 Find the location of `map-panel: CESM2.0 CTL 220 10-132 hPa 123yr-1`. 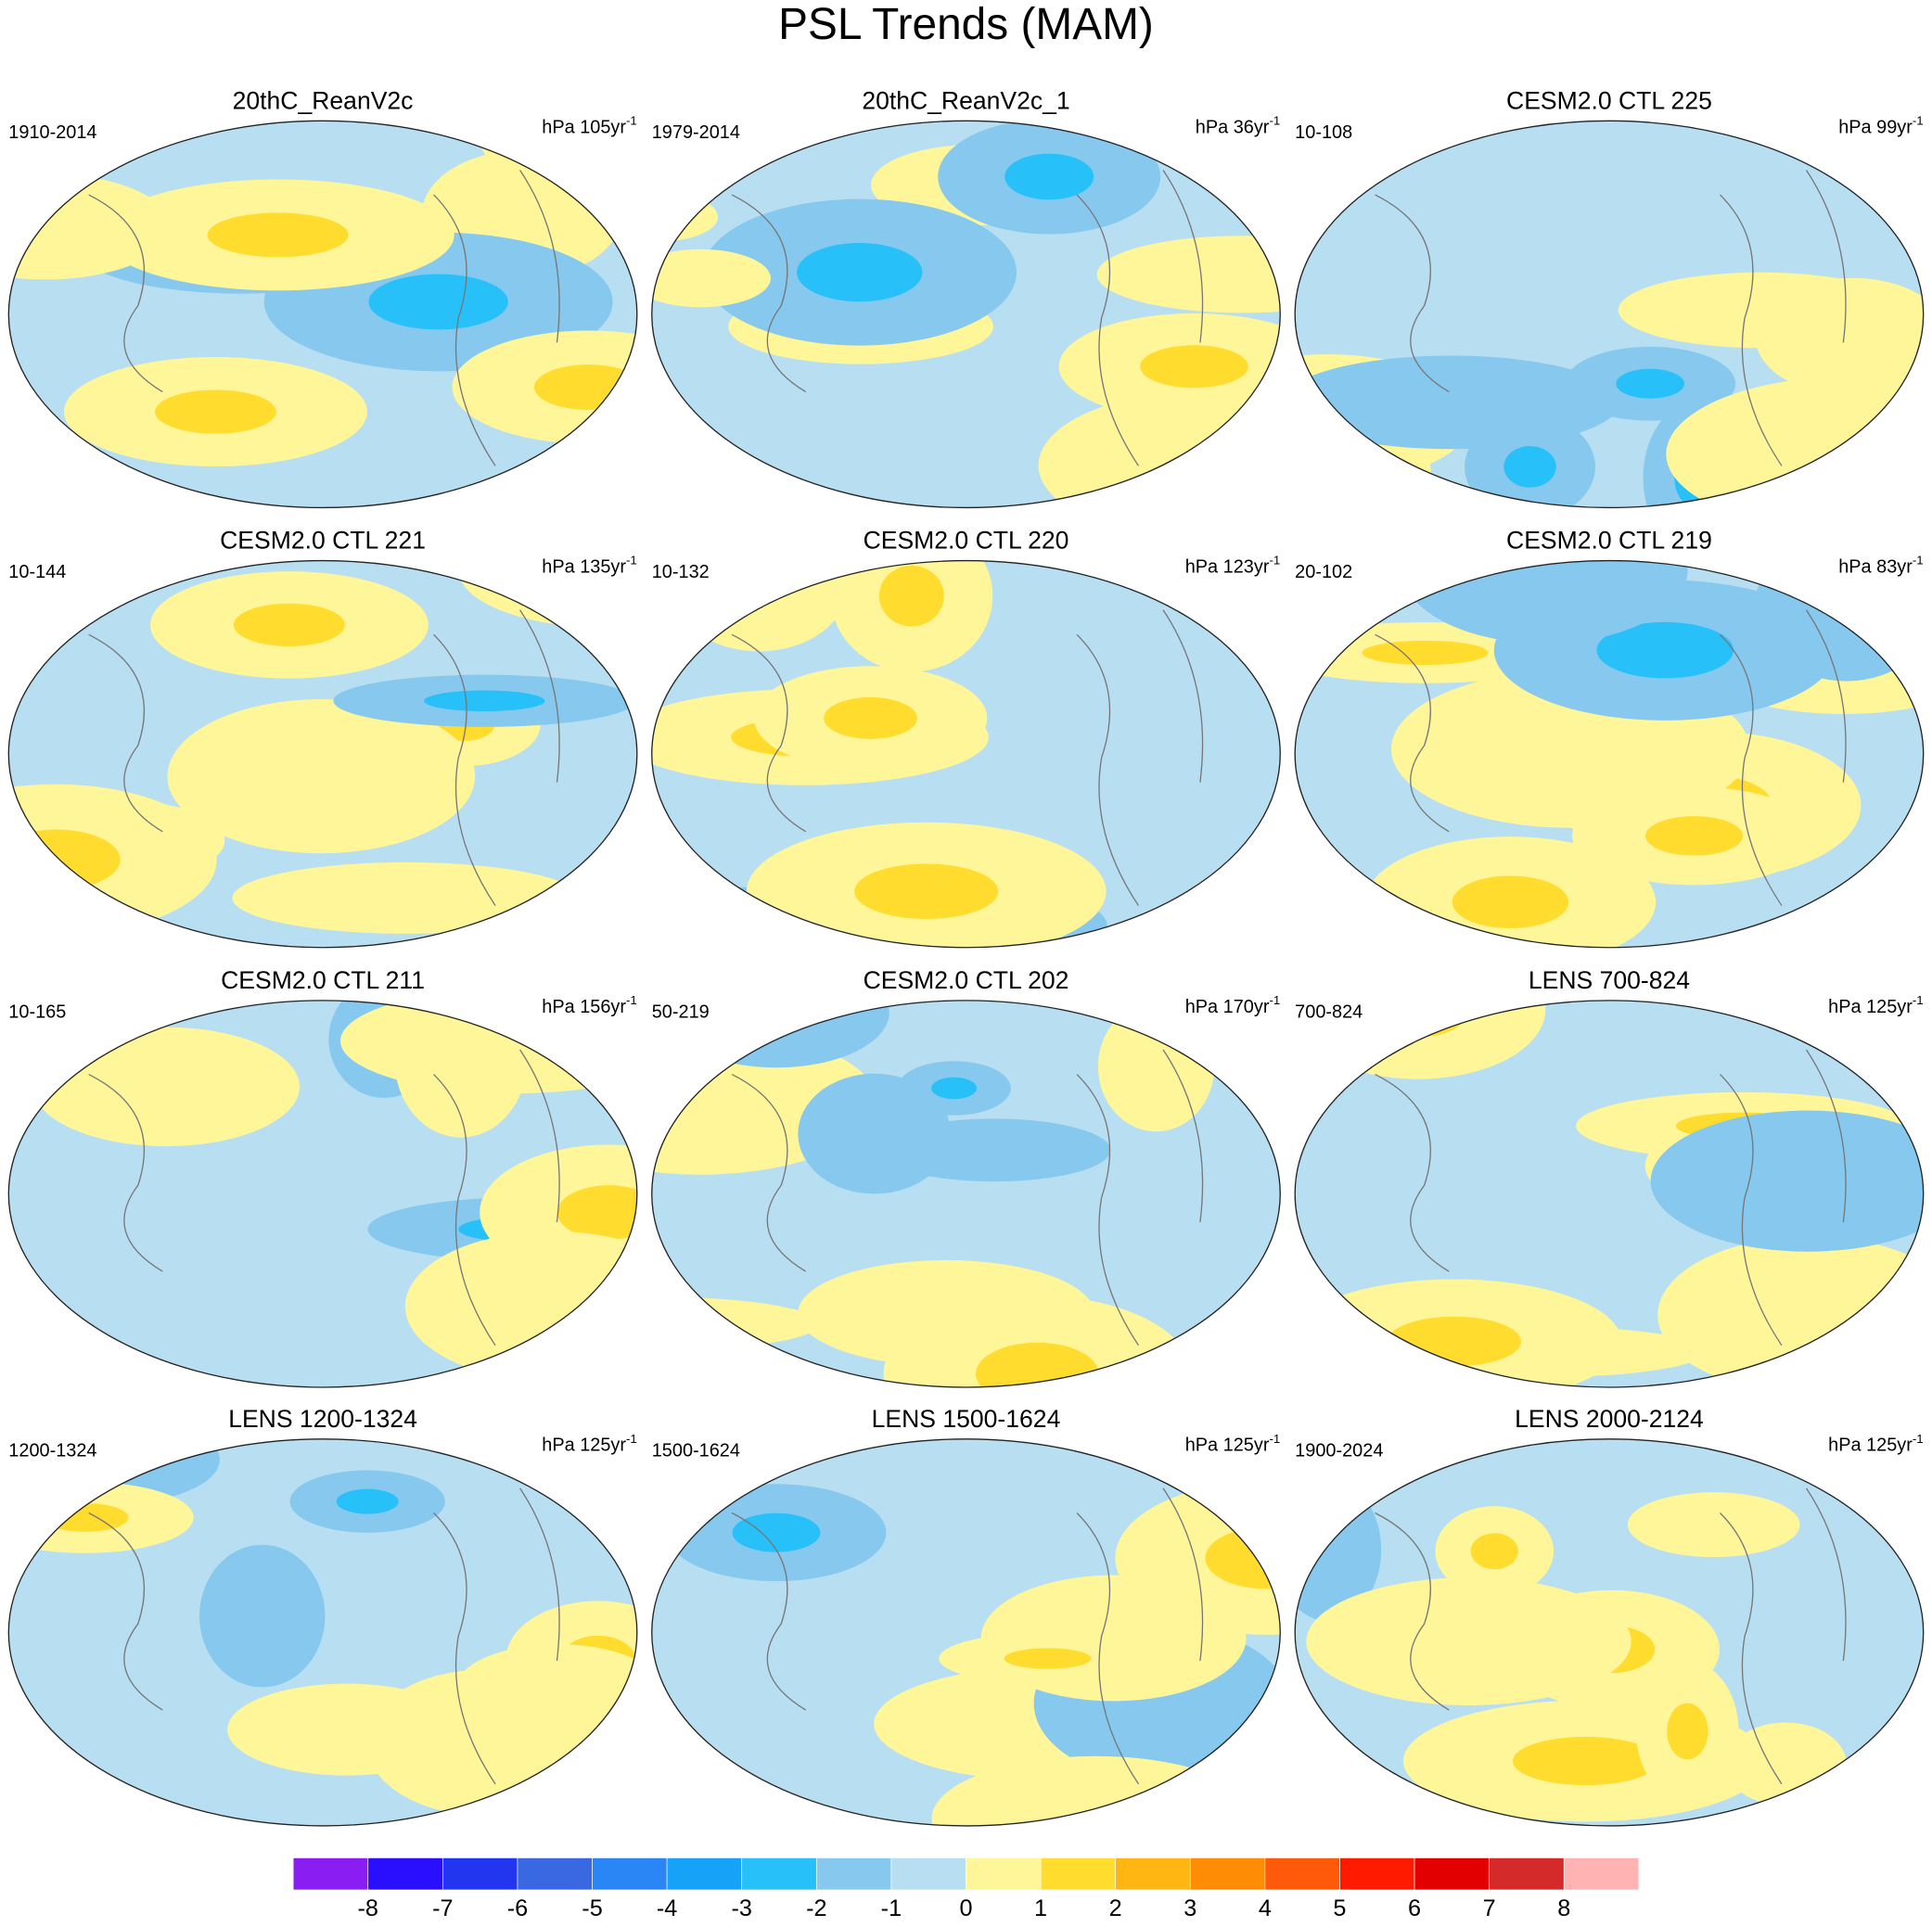

map-panel: CESM2.0 CTL 220 10-132 hPa 123yr-1 is located at coordinates (966, 738).